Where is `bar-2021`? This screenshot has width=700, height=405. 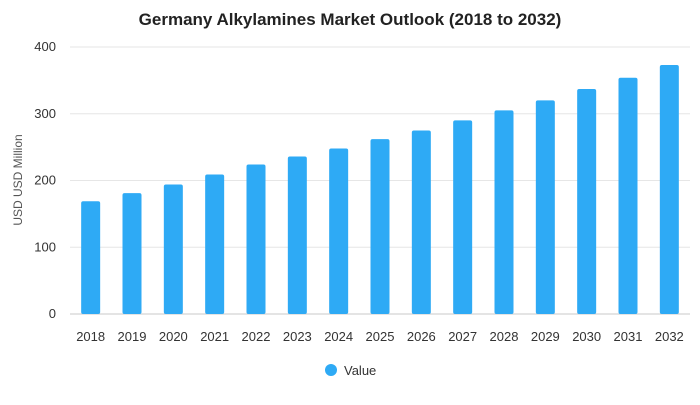 bar-2021 is located at coordinates (215, 244).